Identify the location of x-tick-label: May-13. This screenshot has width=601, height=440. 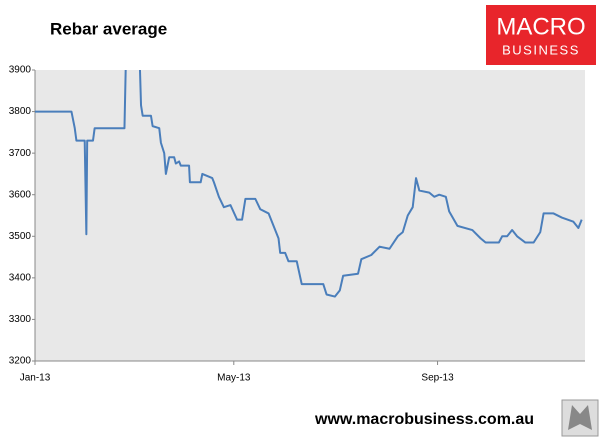
(234, 378).